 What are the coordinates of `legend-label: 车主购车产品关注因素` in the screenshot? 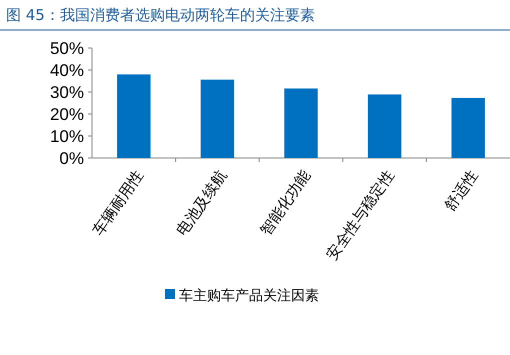 It's located at (249, 296).